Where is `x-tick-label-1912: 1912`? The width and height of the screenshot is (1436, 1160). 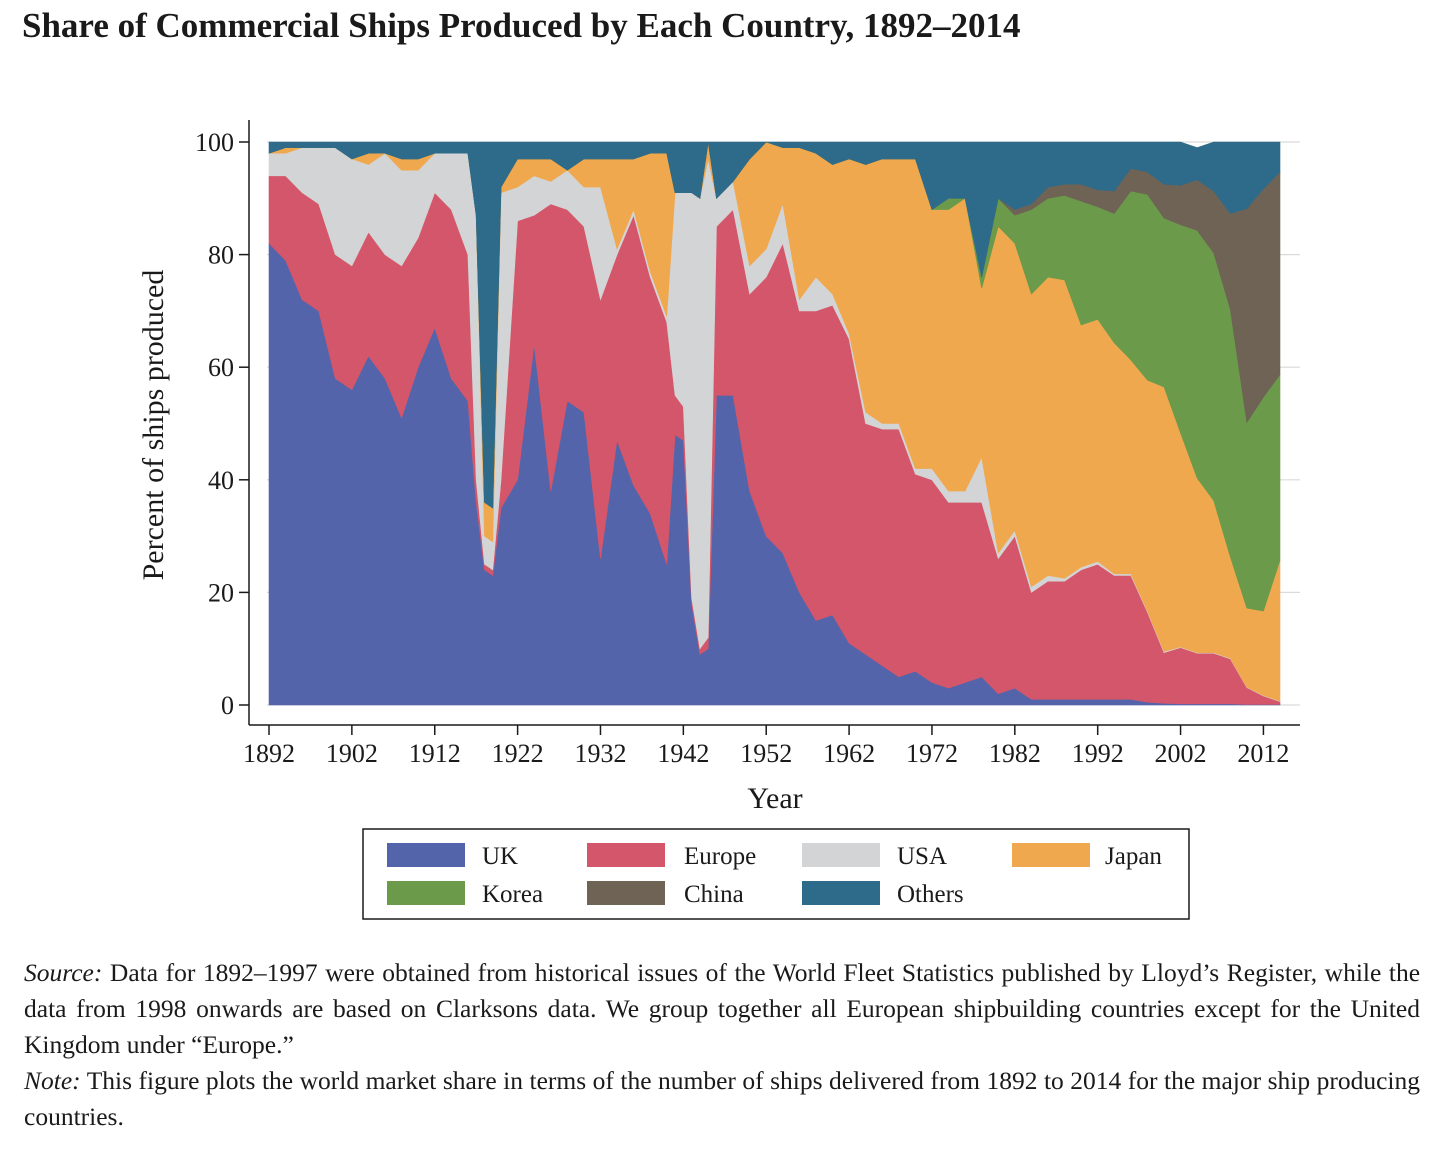 x-tick-label-1912: 1912 is located at coordinates (435, 753).